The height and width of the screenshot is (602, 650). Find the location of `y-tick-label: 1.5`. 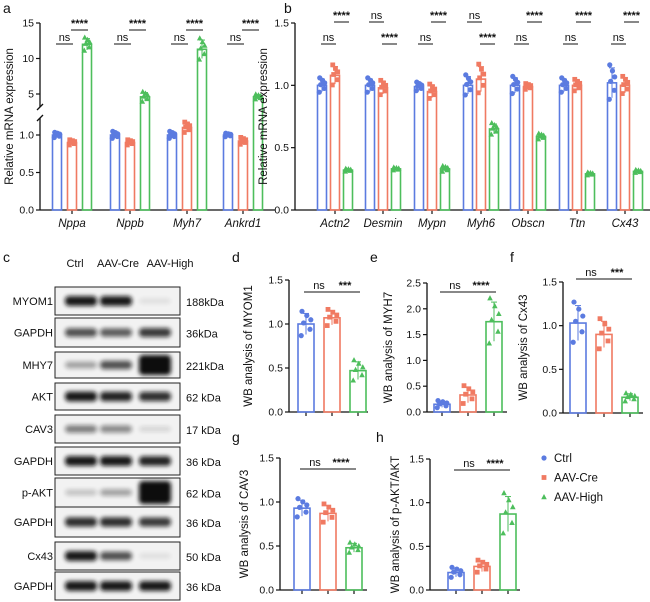

y-tick-label: 1.5 is located at coordinates (416, 460).